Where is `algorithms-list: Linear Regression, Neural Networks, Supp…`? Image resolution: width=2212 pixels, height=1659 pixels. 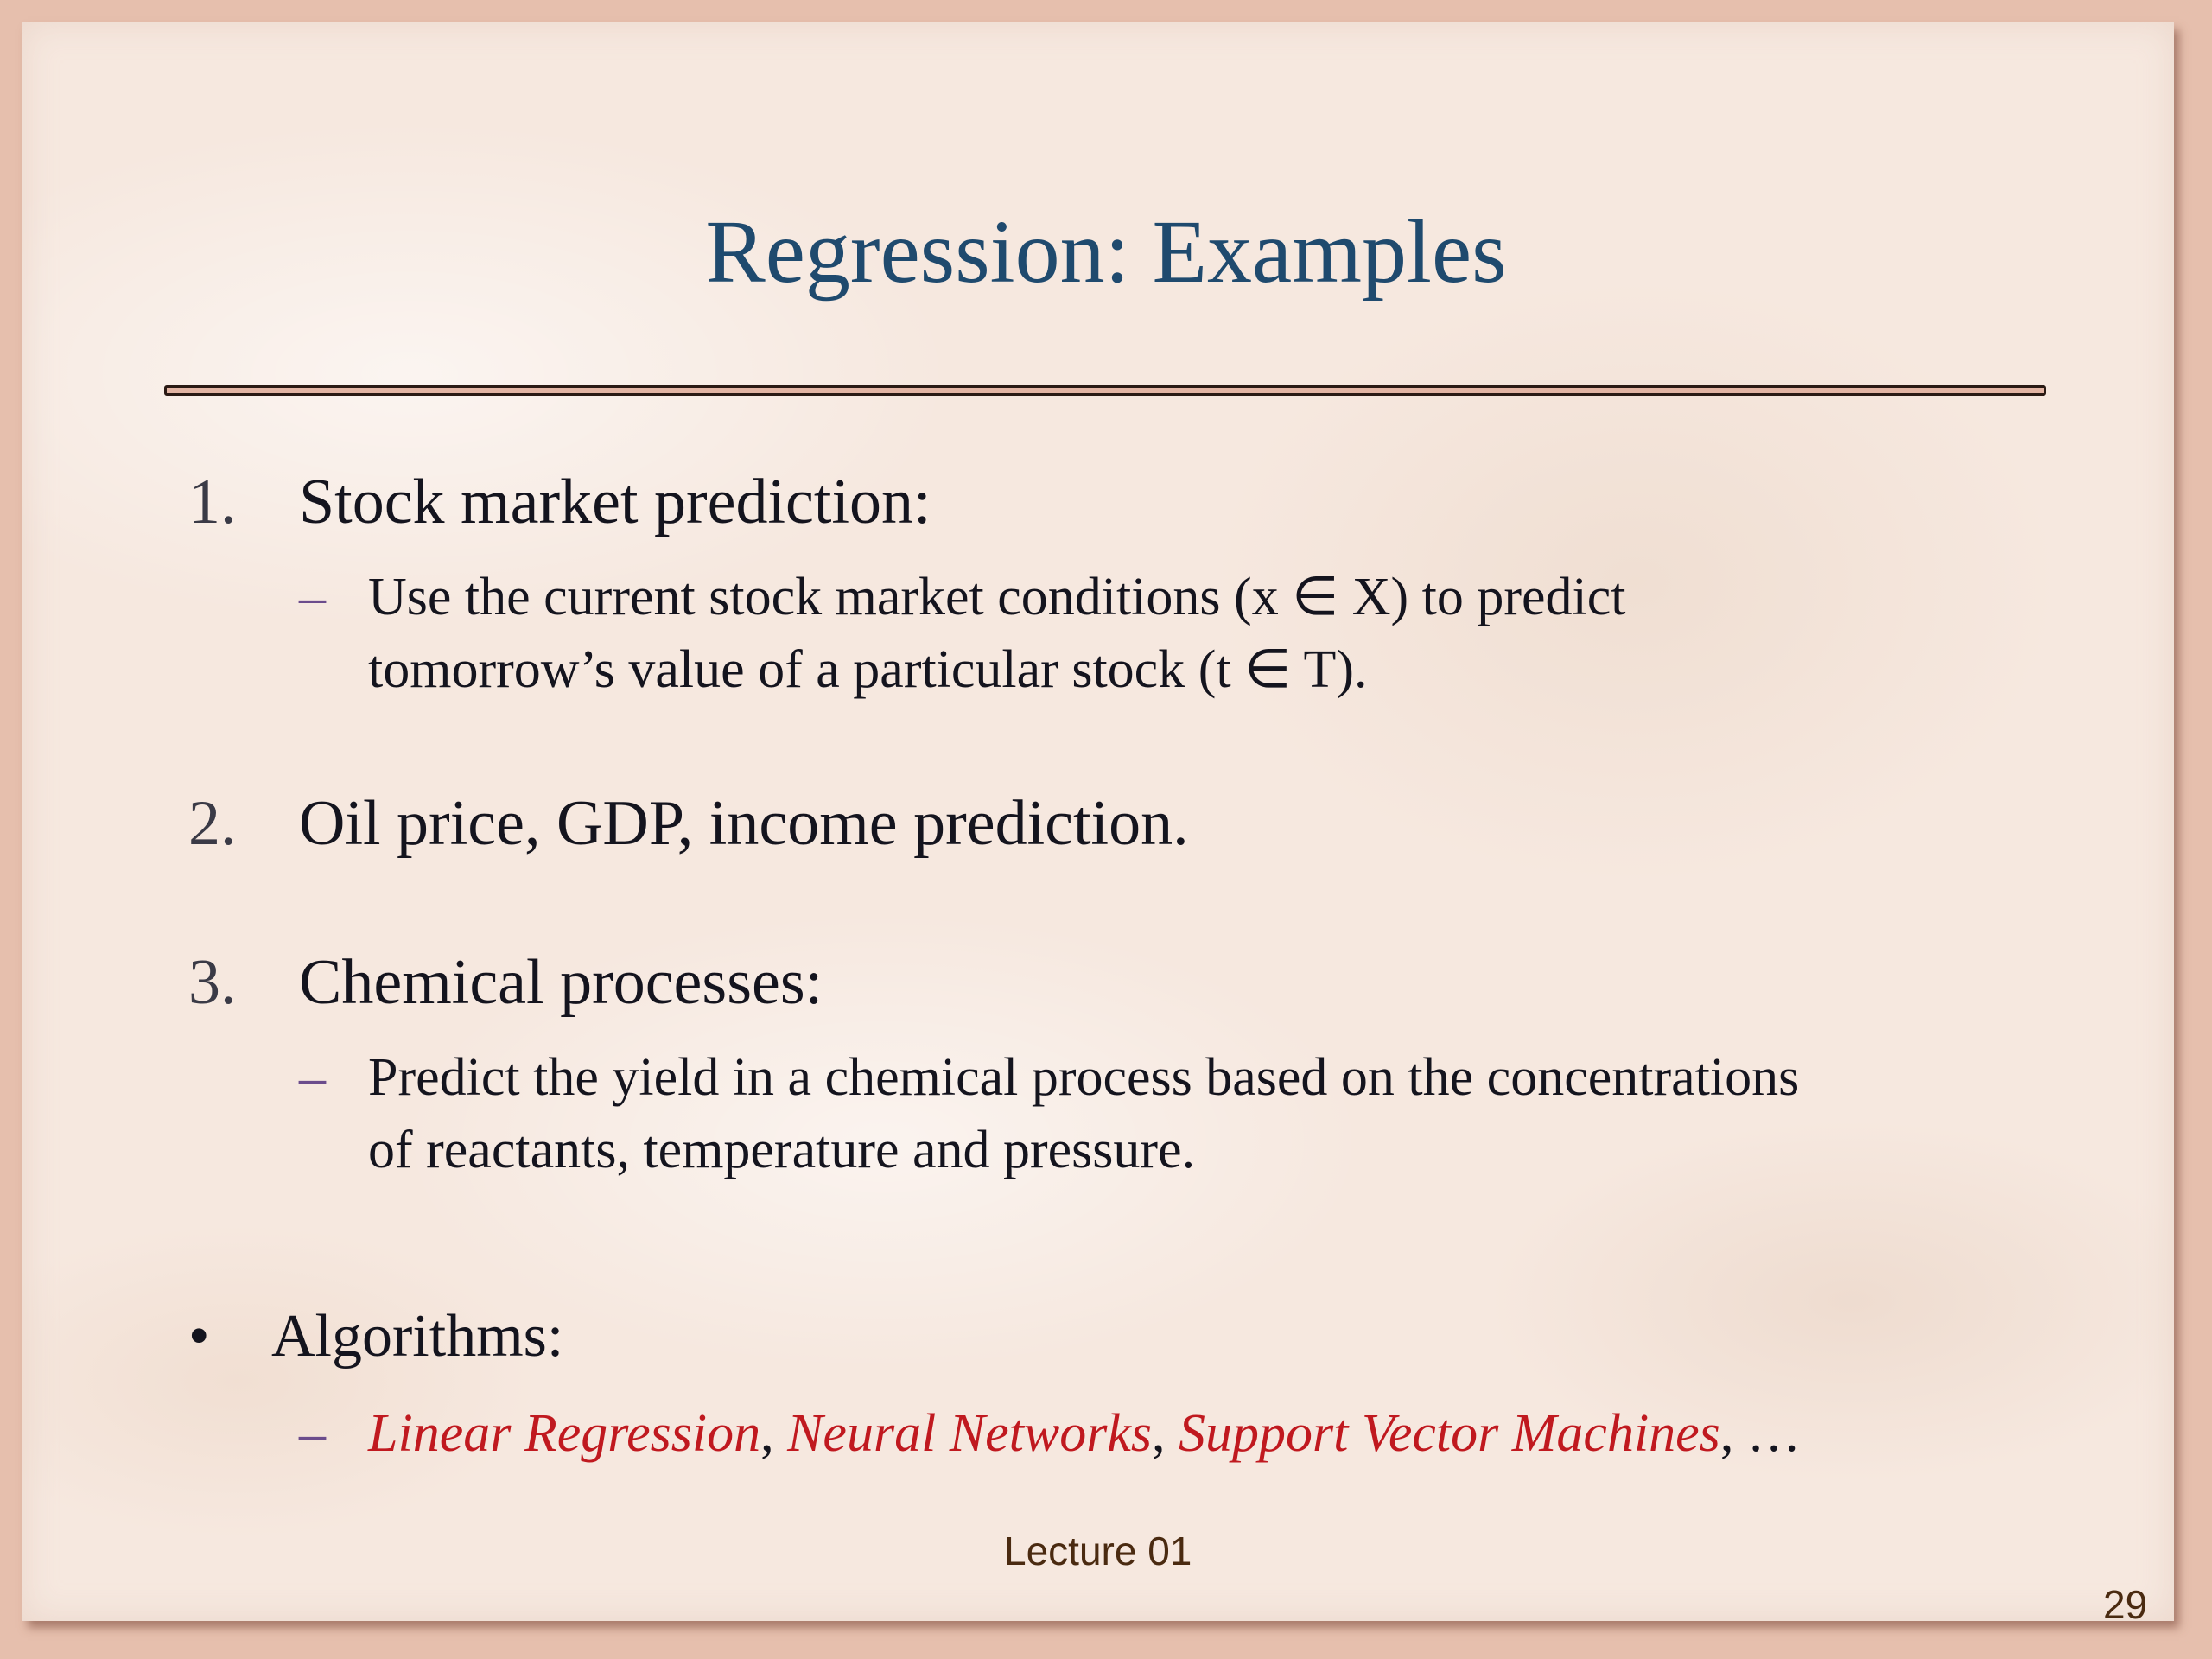
algorithms-list: Linear Regression, Neural Networks, Supp… is located at coordinates (1084, 1433).